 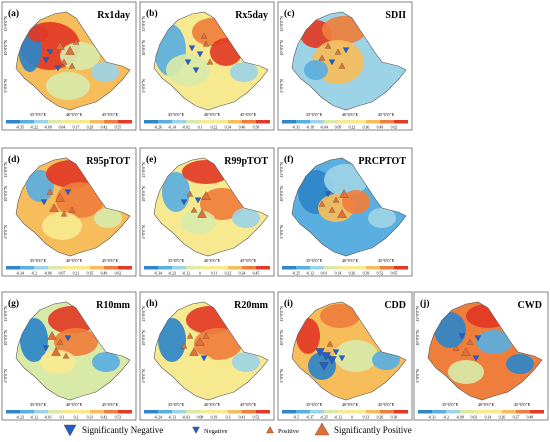 I want to click on color-bar-tick-label: 0.58, so click(x=256, y=128).